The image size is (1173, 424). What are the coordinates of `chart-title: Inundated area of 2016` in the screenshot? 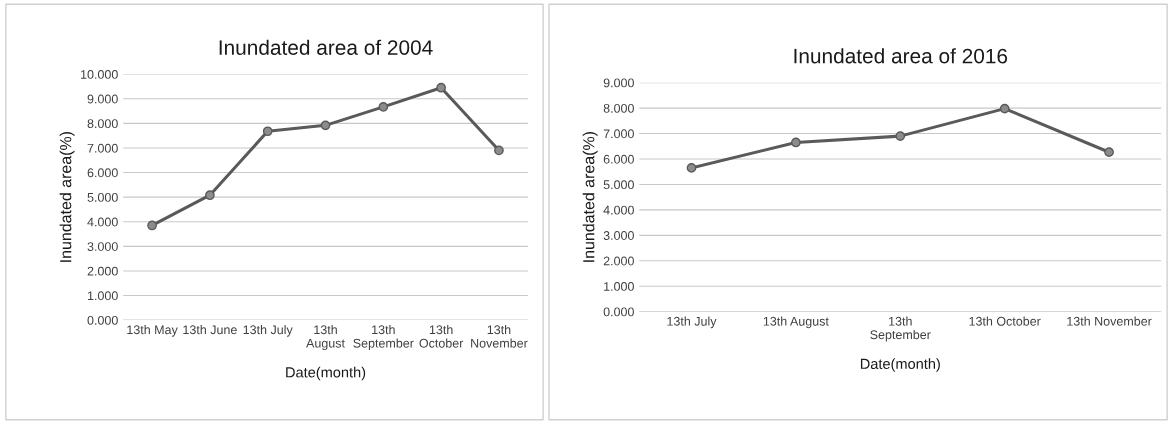 It's located at (901, 56).